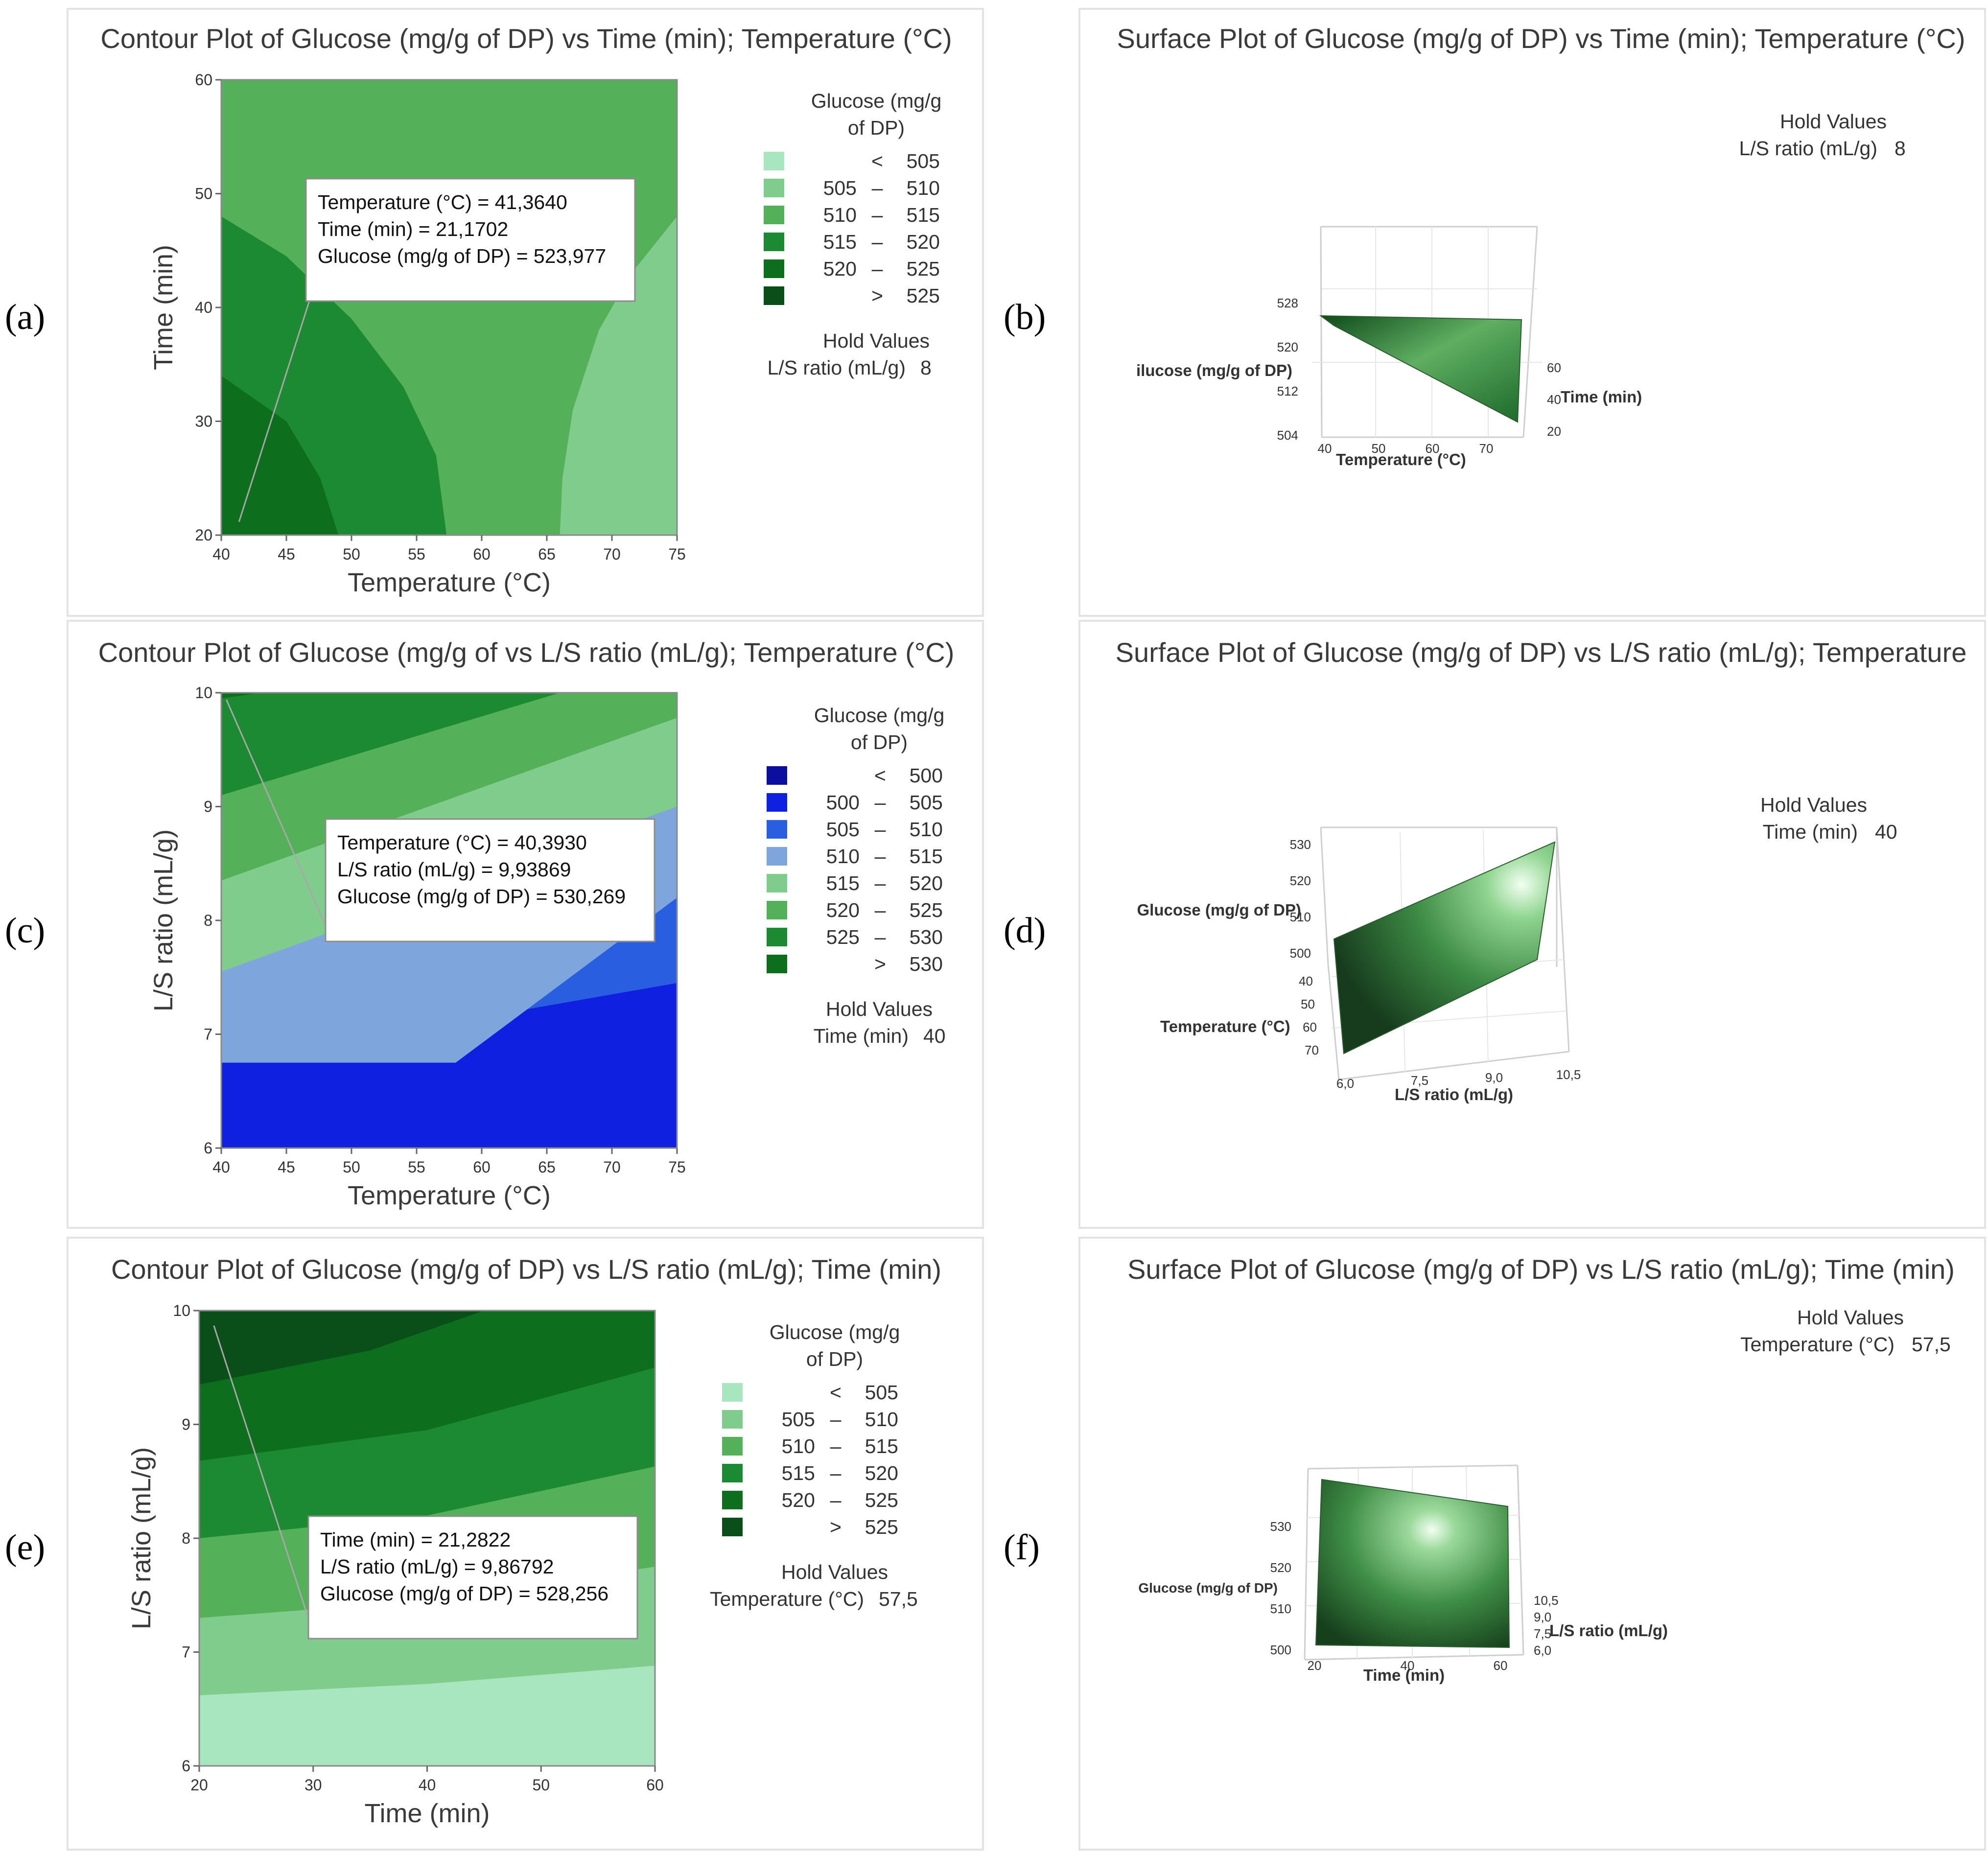 The image size is (1988, 1855). Describe the element at coordinates (1315, 1665) in the screenshot. I see `x-tick-label: 20` at that location.